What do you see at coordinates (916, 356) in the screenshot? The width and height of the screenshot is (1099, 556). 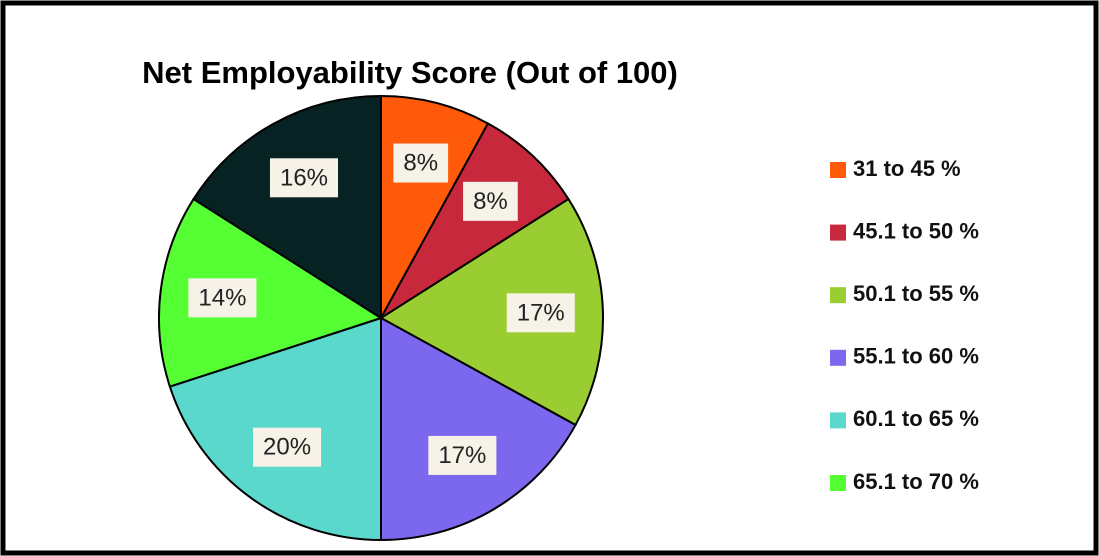 I see `legend-label: 55.1 to 60 %` at bounding box center [916, 356].